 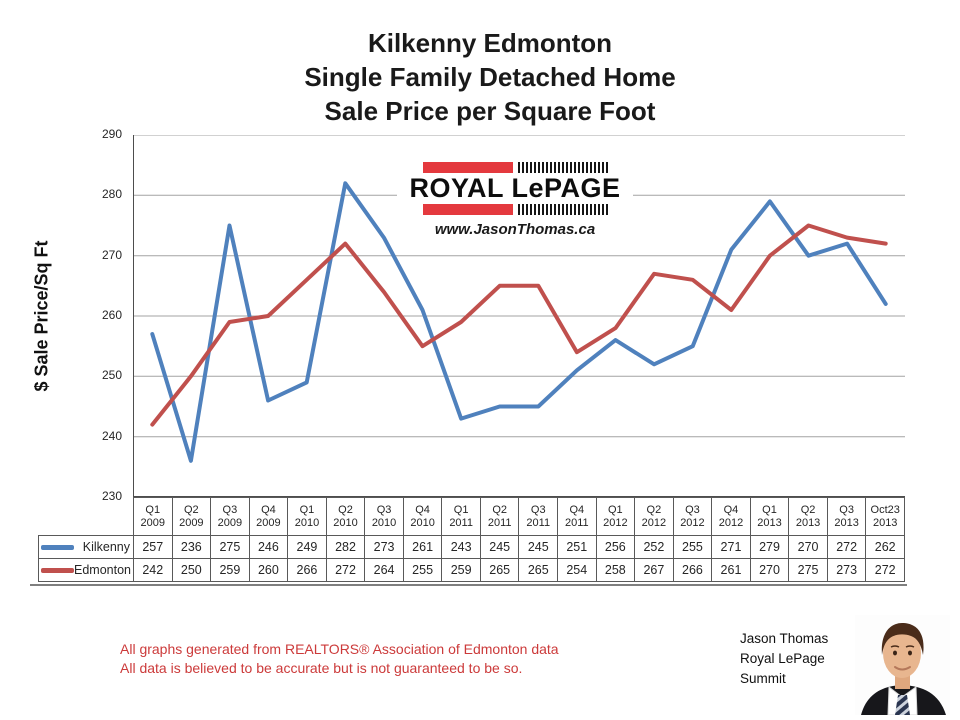 What do you see at coordinates (106, 547) in the screenshot?
I see `legend-label: Kilkenny` at bounding box center [106, 547].